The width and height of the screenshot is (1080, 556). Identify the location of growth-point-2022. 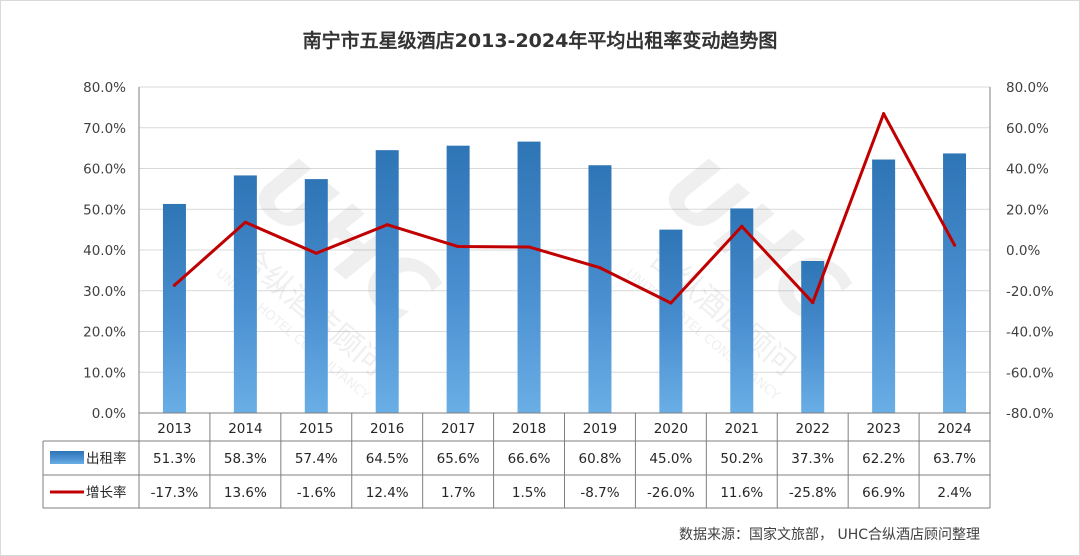
(813, 302).